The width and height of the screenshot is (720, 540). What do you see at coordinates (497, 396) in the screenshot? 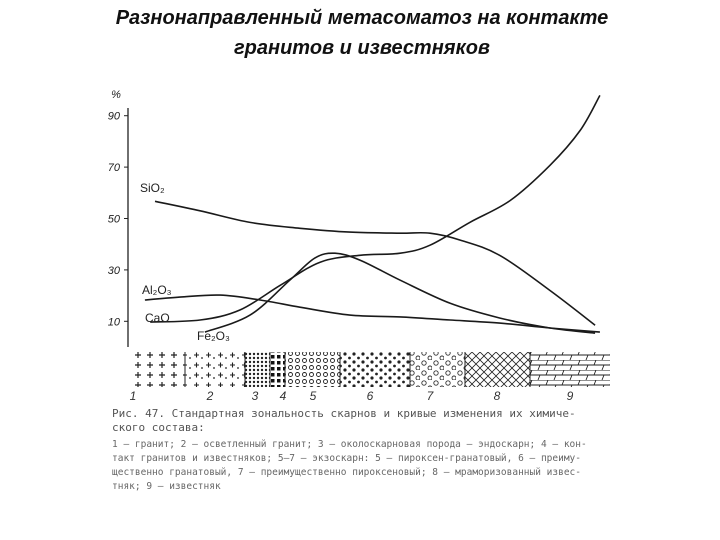
I see `zone-label: 8` at bounding box center [497, 396].